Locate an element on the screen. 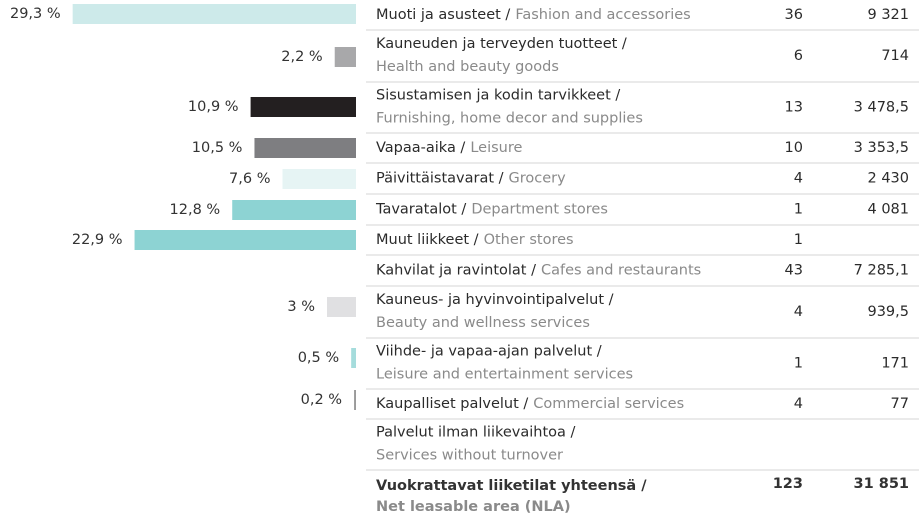 Image resolution: width=919 pixels, height=514 pixels. area: 4 081 is located at coordinates (888, 210).